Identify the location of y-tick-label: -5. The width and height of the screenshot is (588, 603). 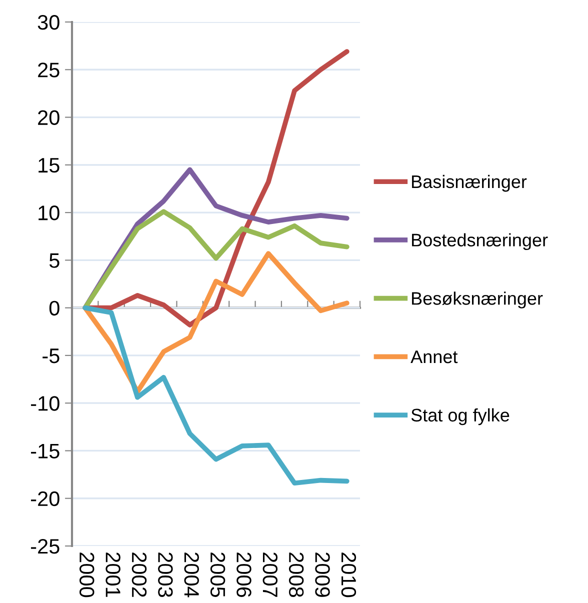
(51, 356).